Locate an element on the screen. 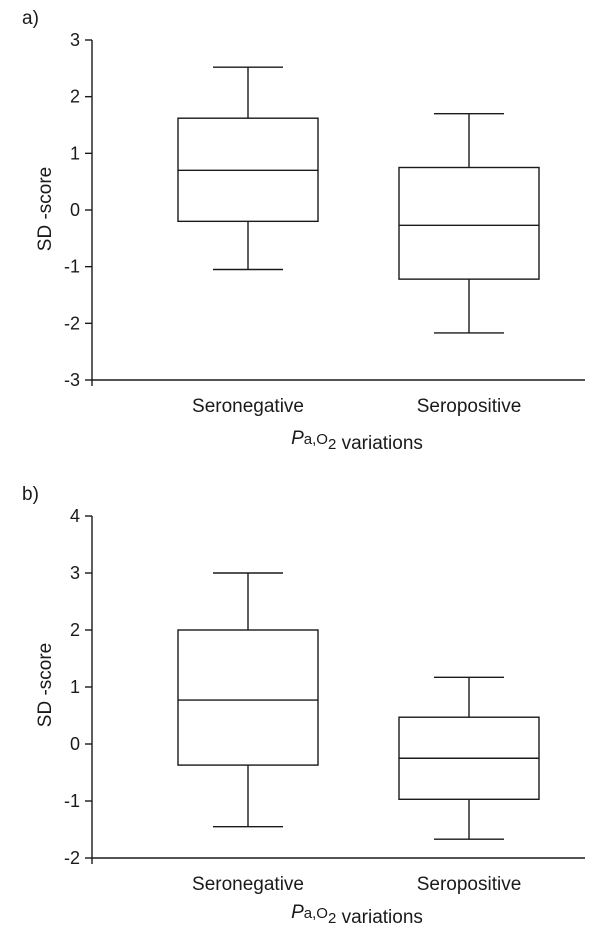 The width and height of the screenshot is (604, 930). panel-b-y-tick-label: -2 is located at coordinates (72, 858).